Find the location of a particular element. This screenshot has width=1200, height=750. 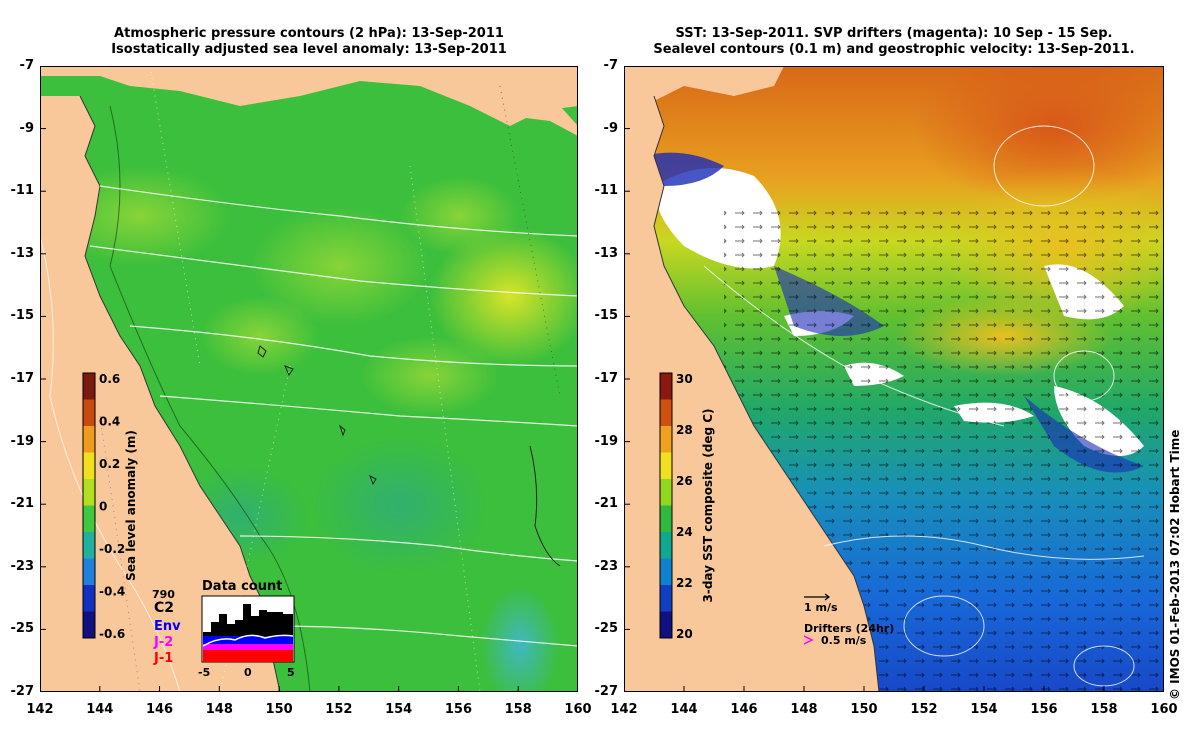

left-y-tick-label: -27 is located at coordinates (22, 691).